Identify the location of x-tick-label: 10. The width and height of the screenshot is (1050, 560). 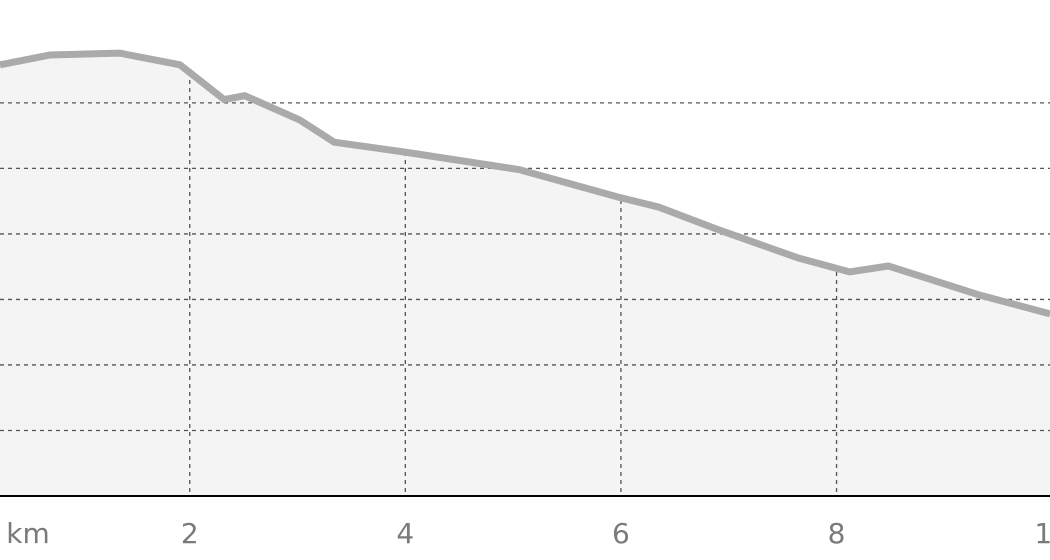
(1042, 533).